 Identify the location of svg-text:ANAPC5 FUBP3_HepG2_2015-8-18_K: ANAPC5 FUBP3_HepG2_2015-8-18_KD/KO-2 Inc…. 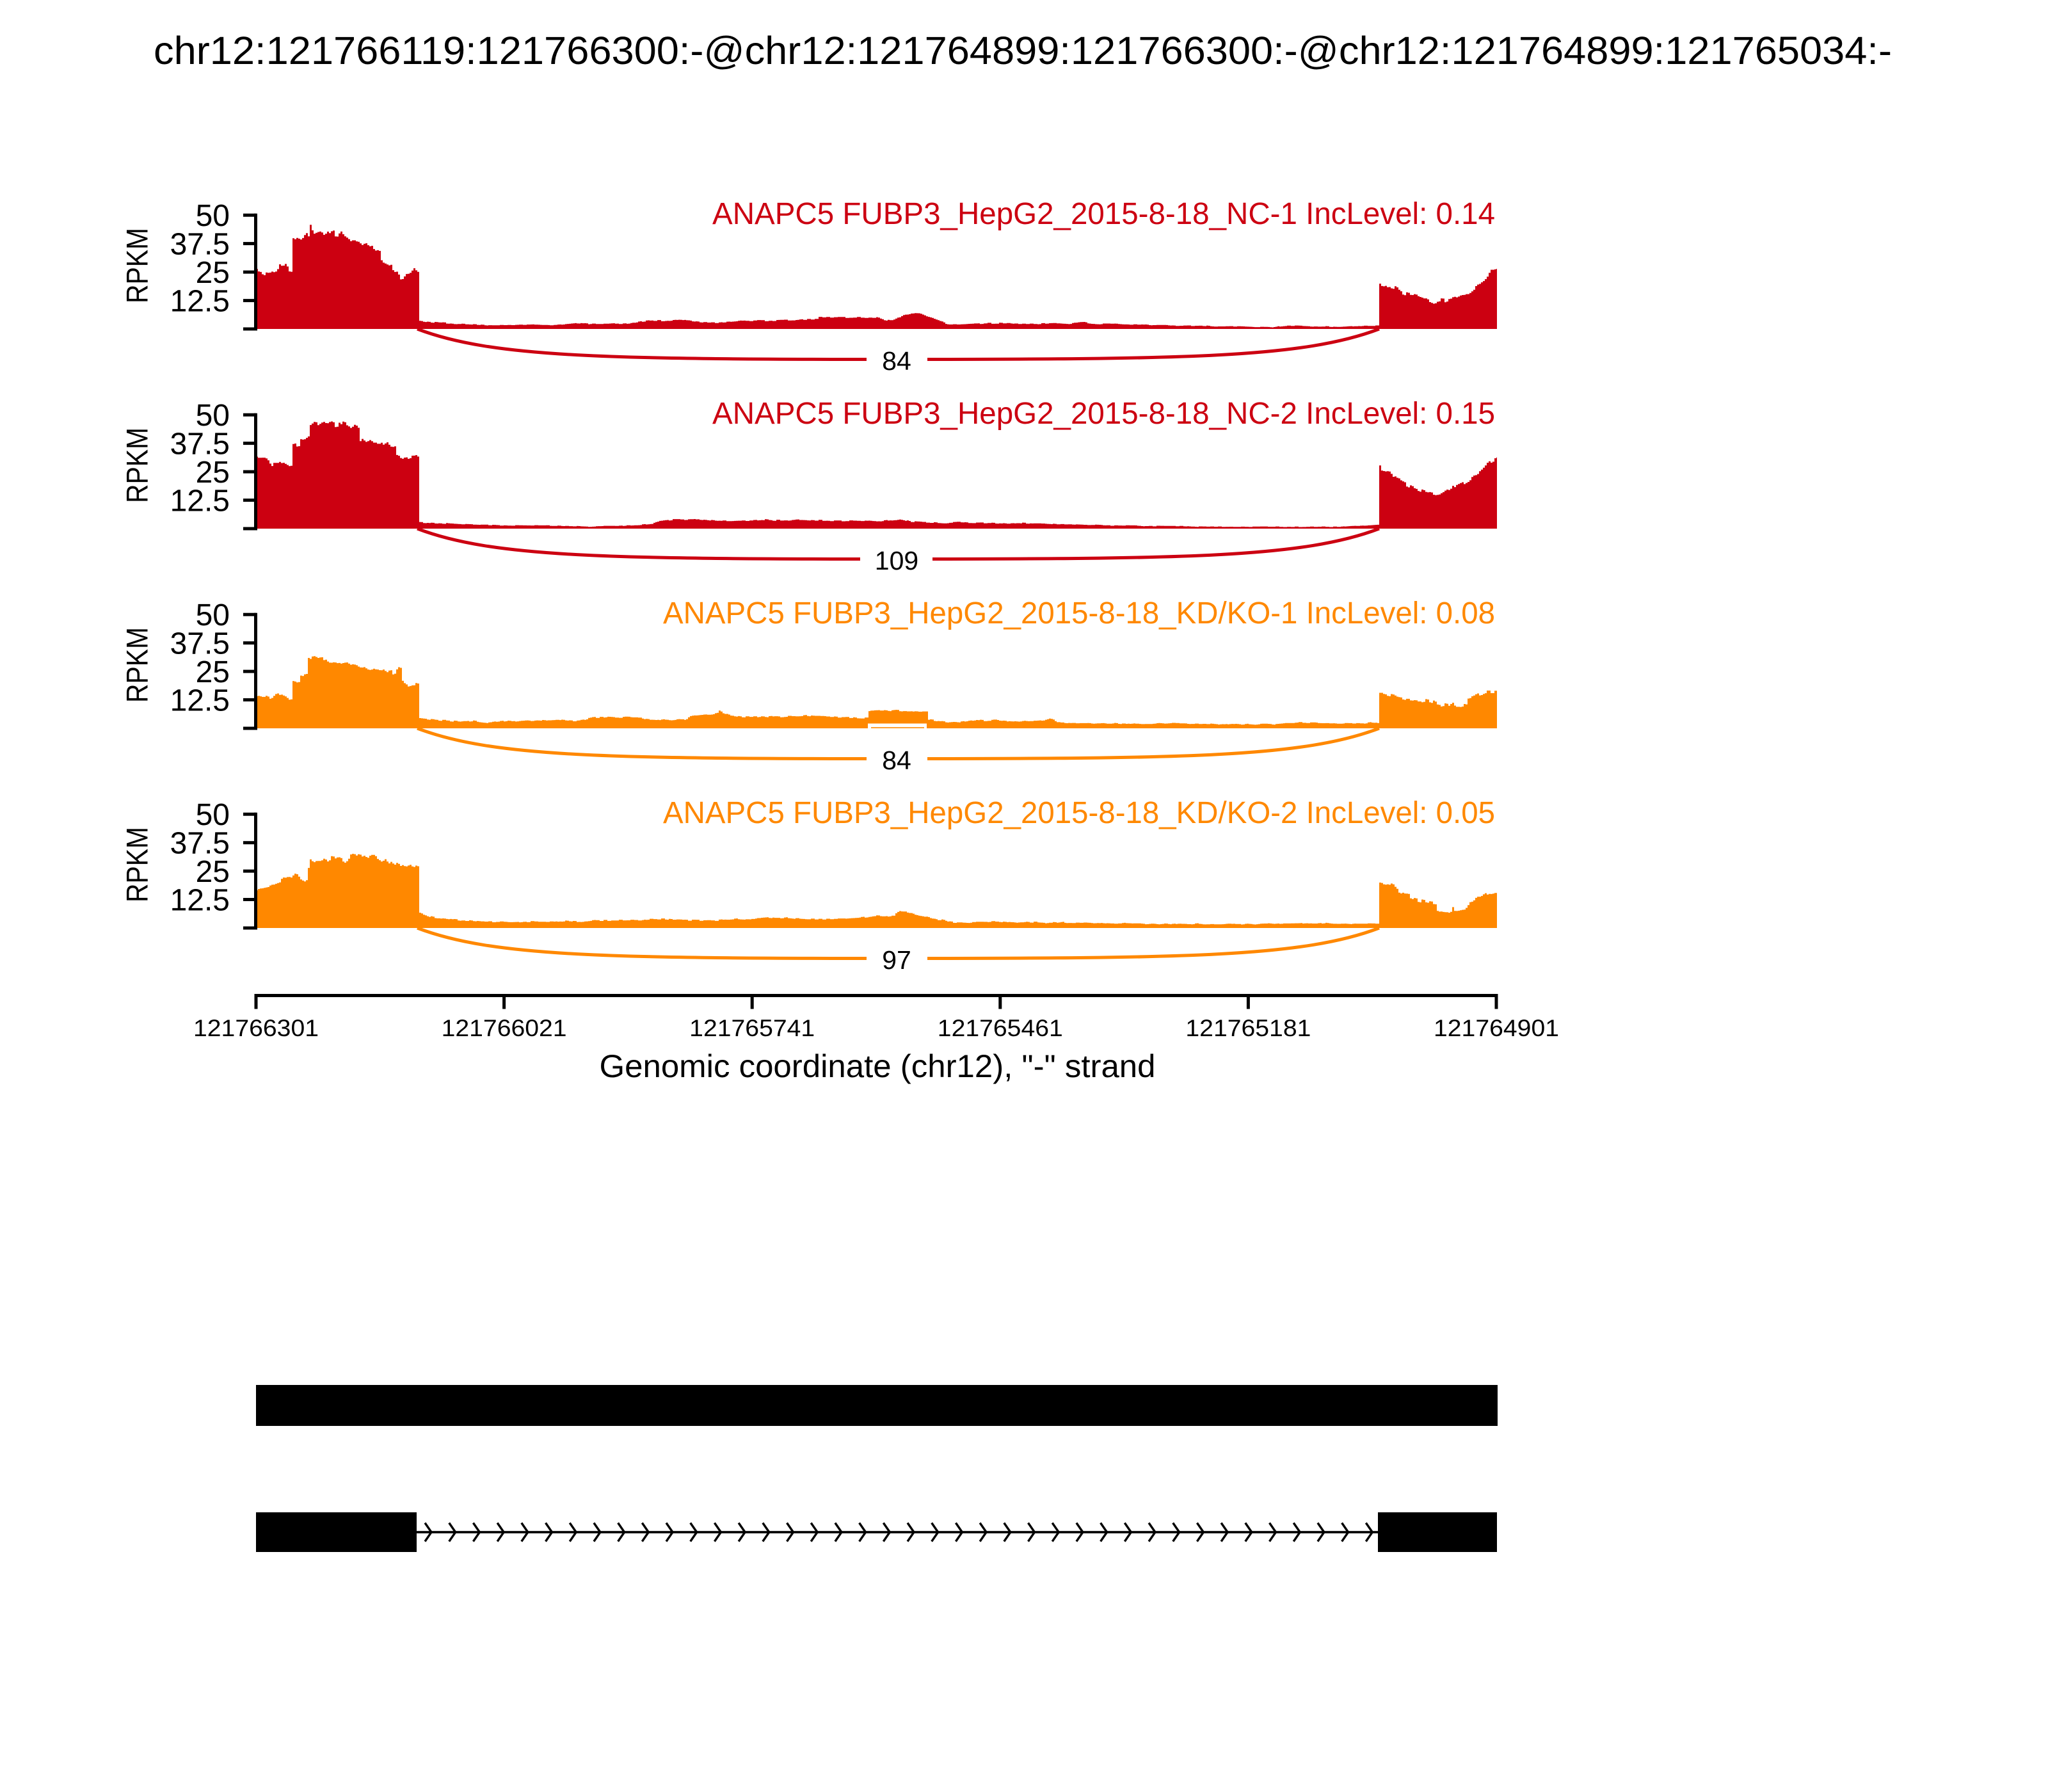
(1079, 813).